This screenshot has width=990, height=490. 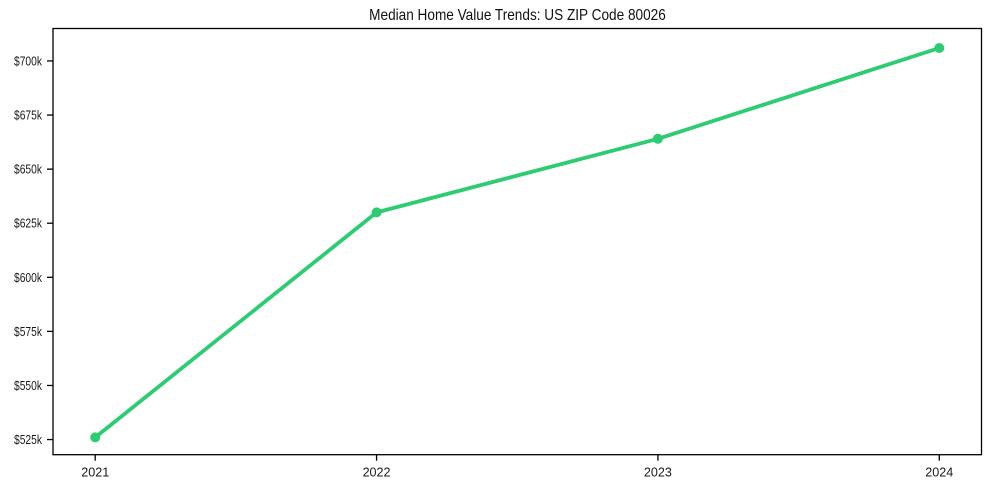 I want to click on y-axis-tick-label: $650k, so click(x=28, y=169).